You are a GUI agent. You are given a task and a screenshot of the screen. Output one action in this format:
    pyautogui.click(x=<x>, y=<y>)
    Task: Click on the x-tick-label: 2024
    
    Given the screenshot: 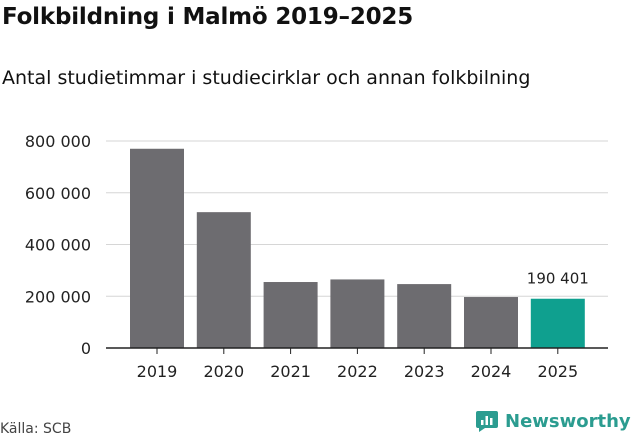 What is the action you would take?
    pyautogui.click(x=491, y=371)
    